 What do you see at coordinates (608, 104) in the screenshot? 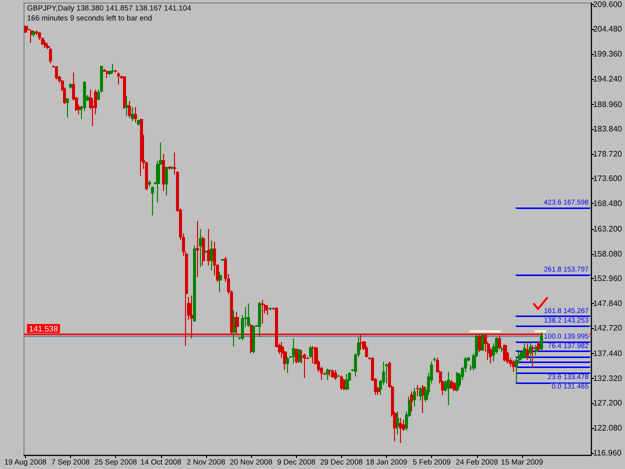
I see `y-tick-label: 188.960` at bounding box center [608, 104].